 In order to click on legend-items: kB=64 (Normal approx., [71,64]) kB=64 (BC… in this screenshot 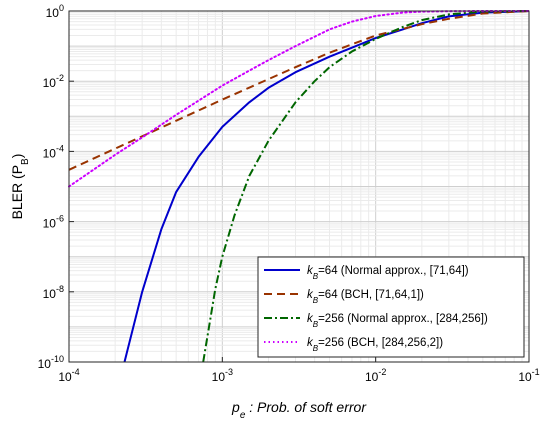, I will do `click(376, 309)`.